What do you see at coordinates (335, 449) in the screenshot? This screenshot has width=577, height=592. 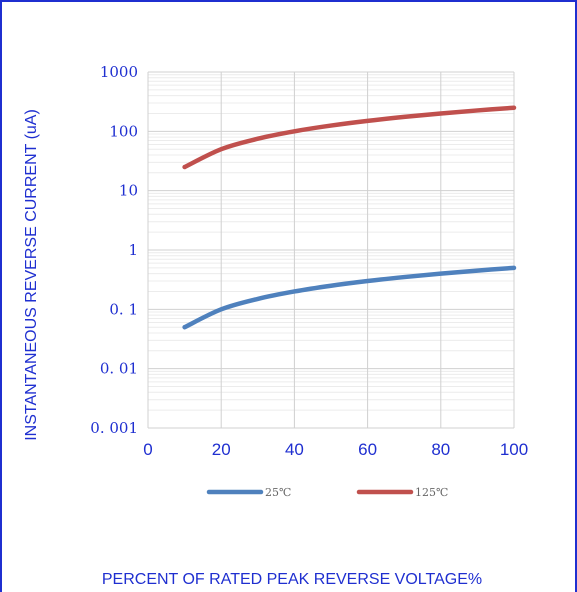 I see `x-tick-labels: 0 20 40 60 80 100` at bounding box center [335, 449].